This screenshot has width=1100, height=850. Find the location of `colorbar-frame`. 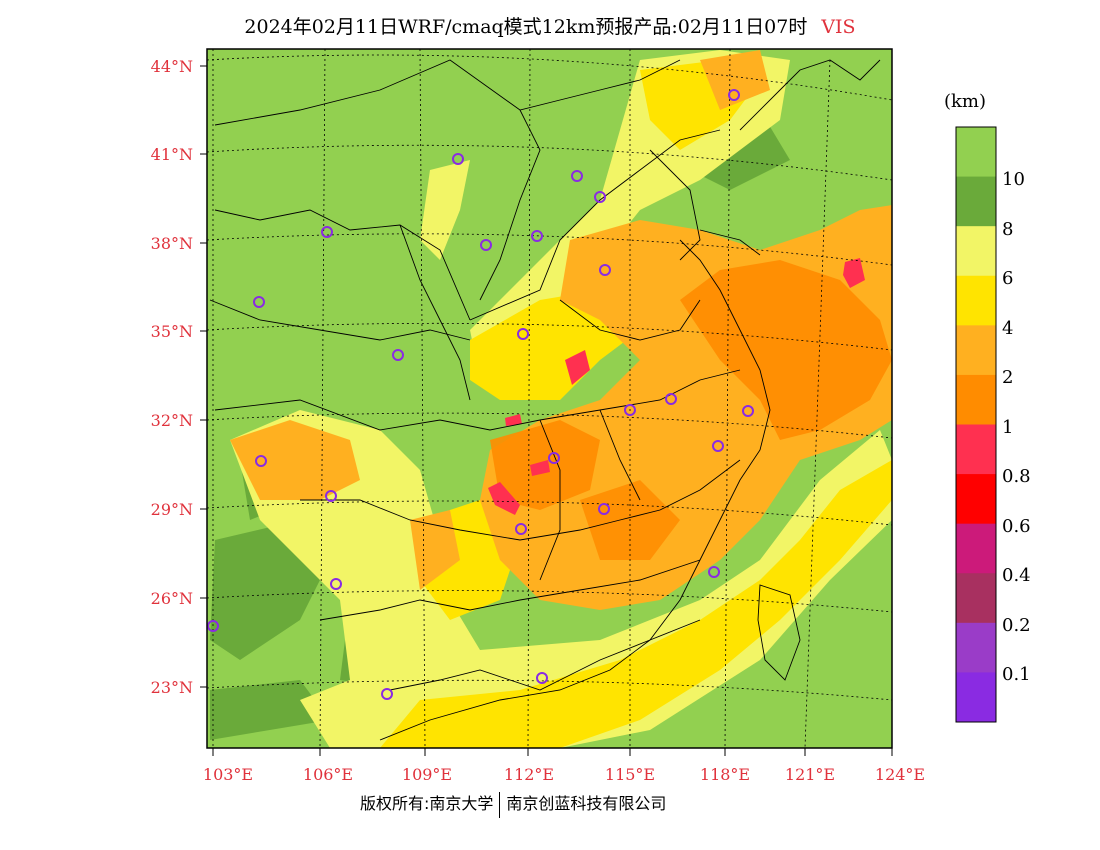

colorbar-frame is located at coordinates (976, 424).